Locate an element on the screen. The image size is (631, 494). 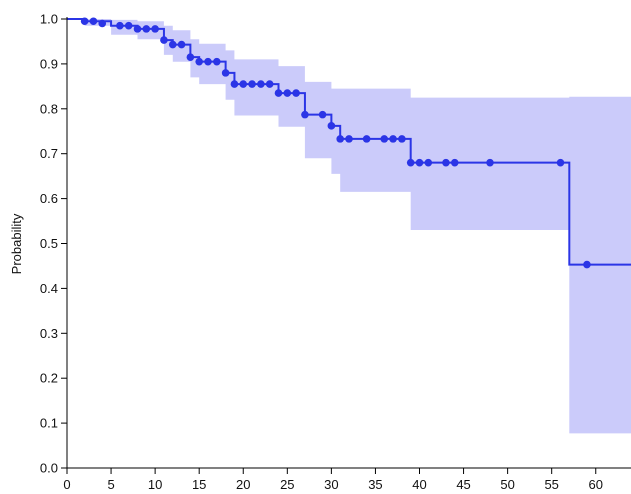
y-tick-label-0: 0.0 is located at coordinates (49, 468).